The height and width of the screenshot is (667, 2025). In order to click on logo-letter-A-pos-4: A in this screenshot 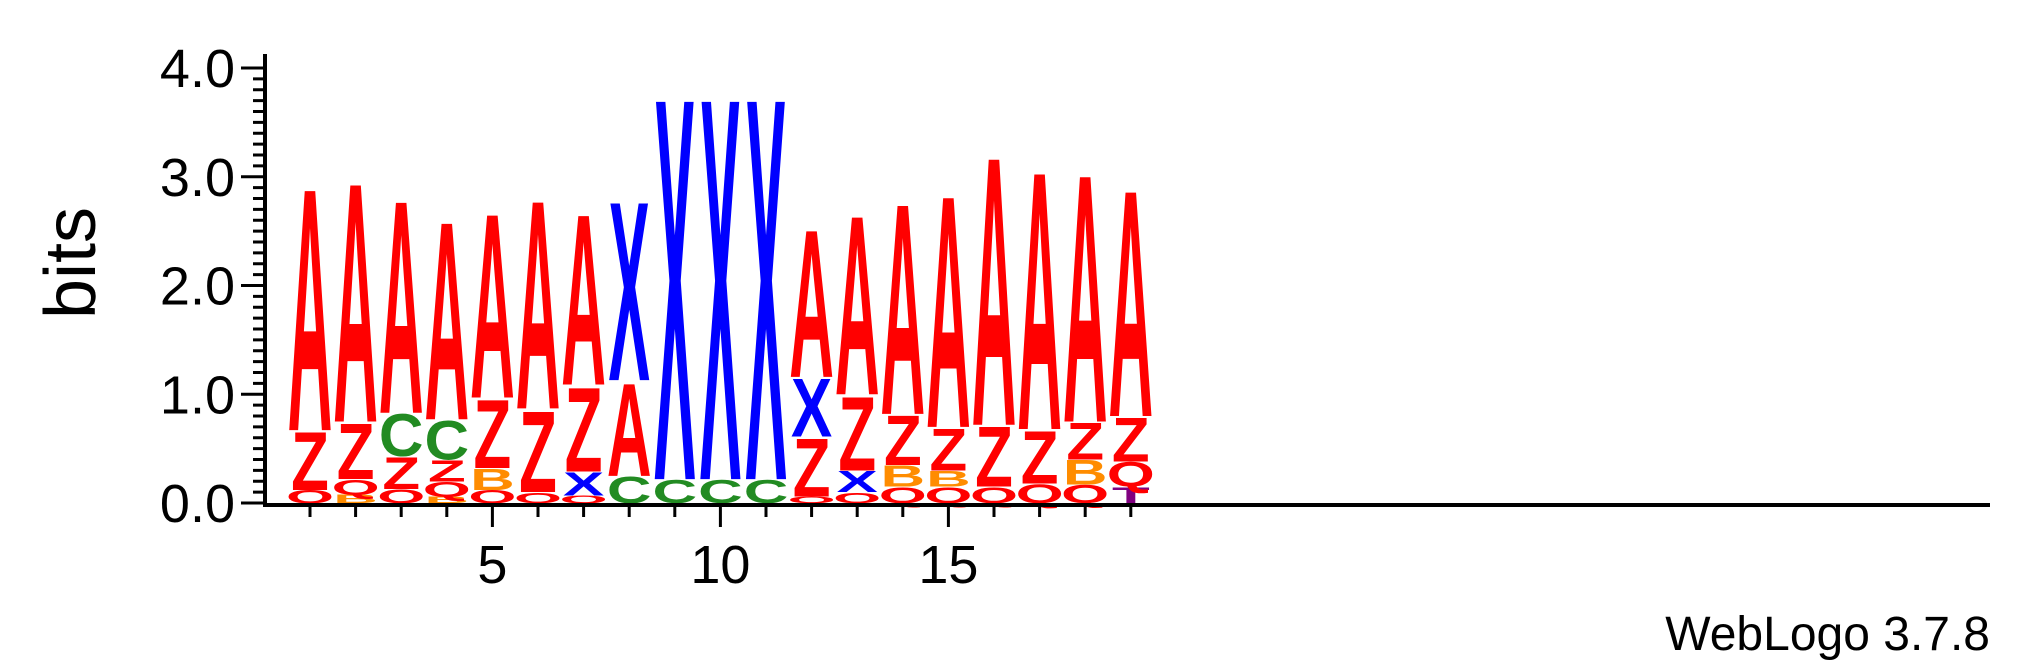, I will do `click(446, 321)`.